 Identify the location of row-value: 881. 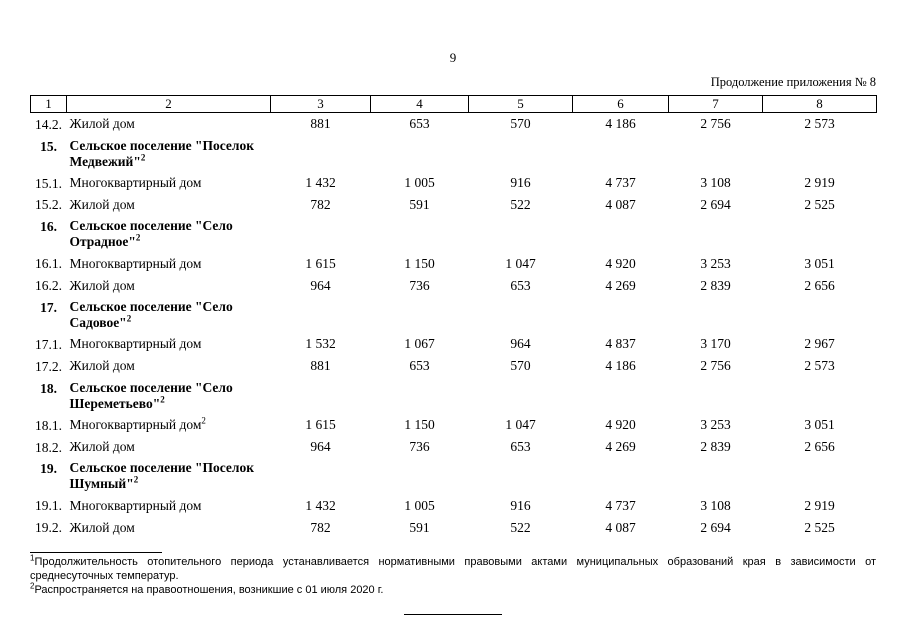
(320, 124).